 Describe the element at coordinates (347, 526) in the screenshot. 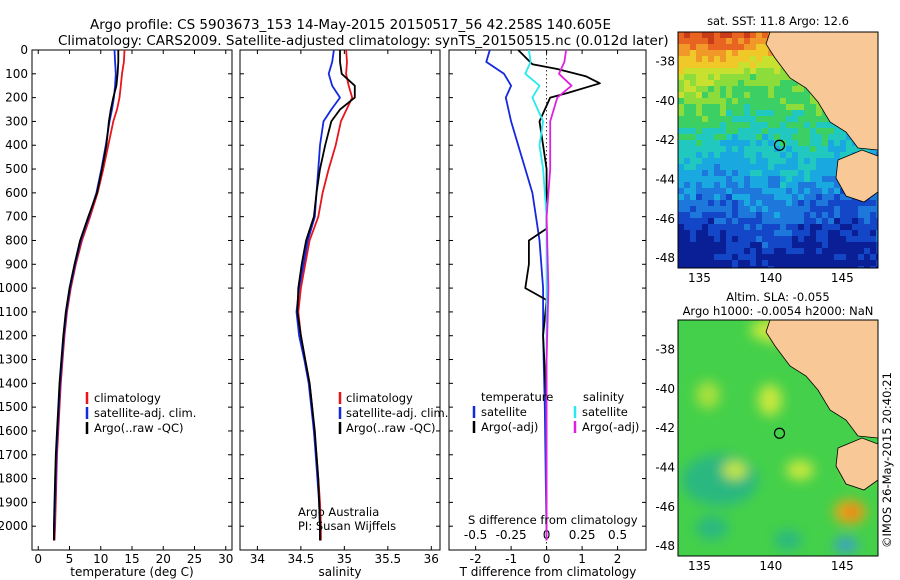

I see `pi-text: PI: Susan Wijffels` at that location.